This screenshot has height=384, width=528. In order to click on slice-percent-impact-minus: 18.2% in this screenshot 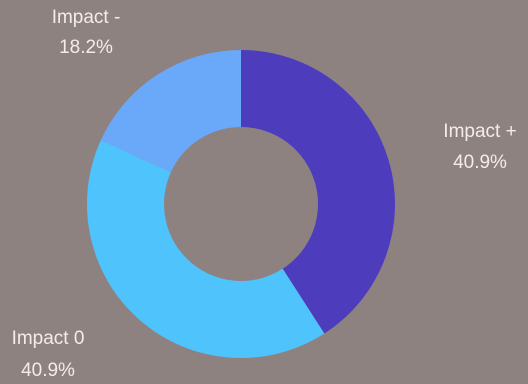, I will do `click(86, 47)`.